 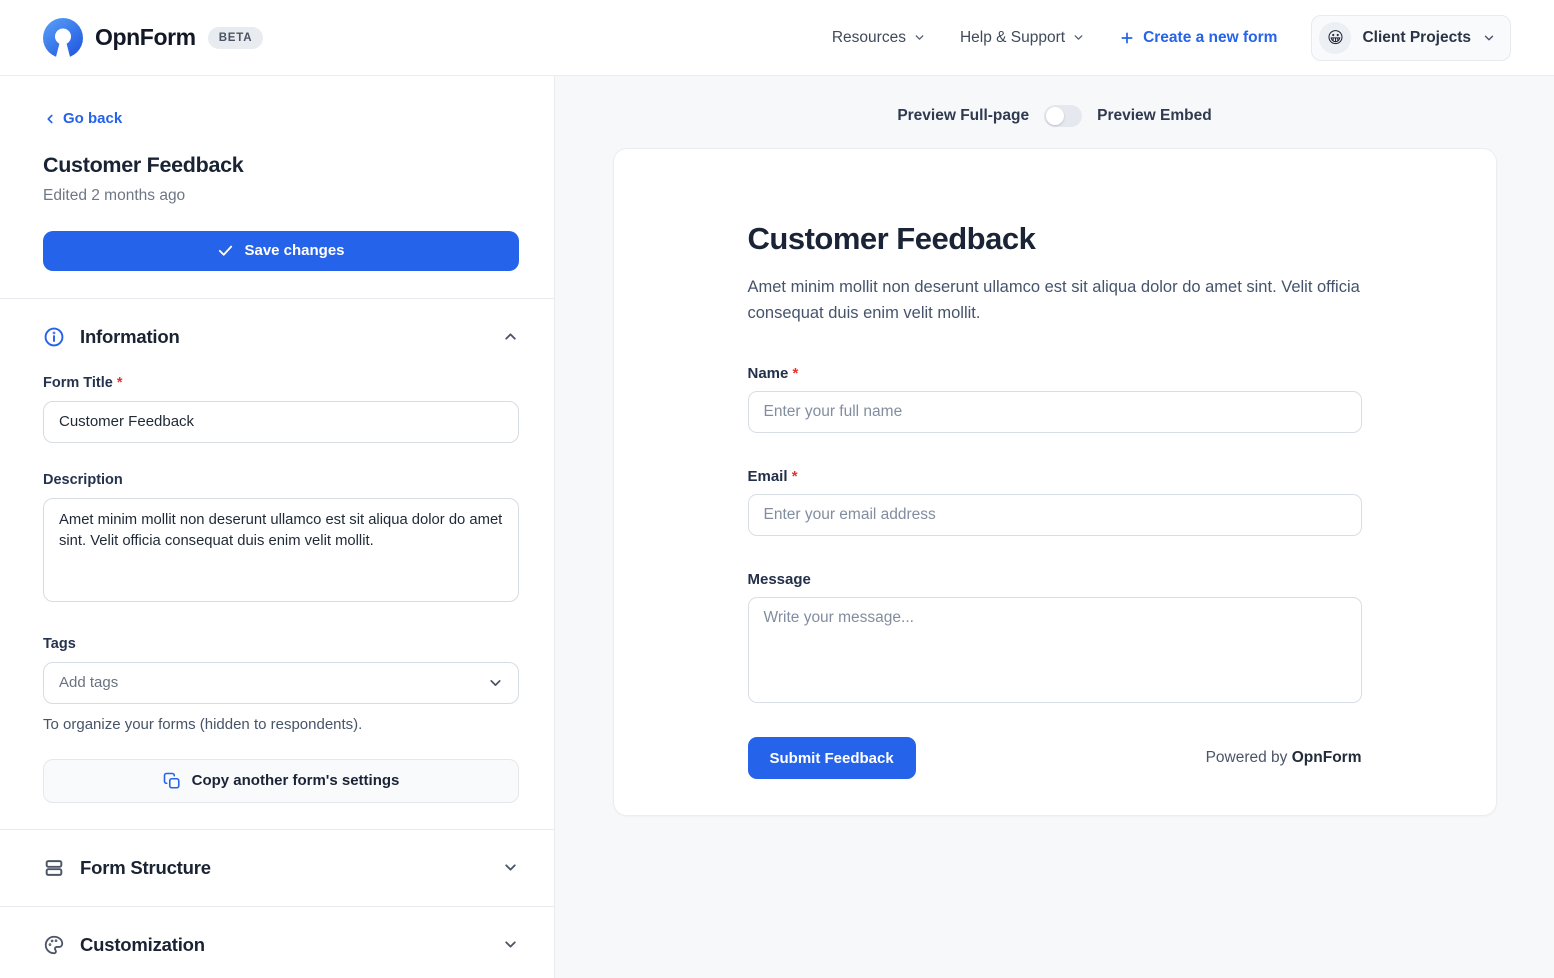 I want to click on form-title-label: Form Title *, so click(x=281, y=383).